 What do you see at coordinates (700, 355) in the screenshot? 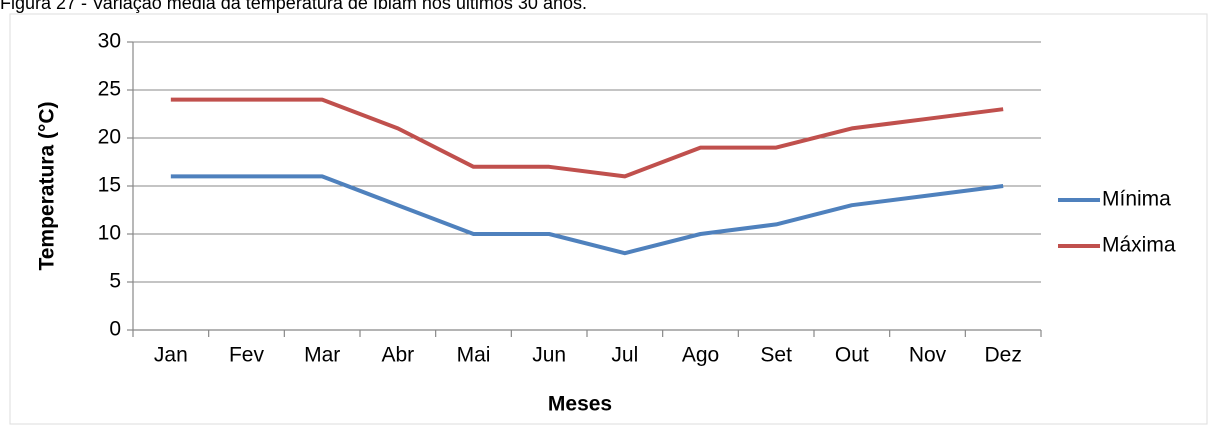
I see `x-tick-label: Ago` at bounding box center [700, 355].